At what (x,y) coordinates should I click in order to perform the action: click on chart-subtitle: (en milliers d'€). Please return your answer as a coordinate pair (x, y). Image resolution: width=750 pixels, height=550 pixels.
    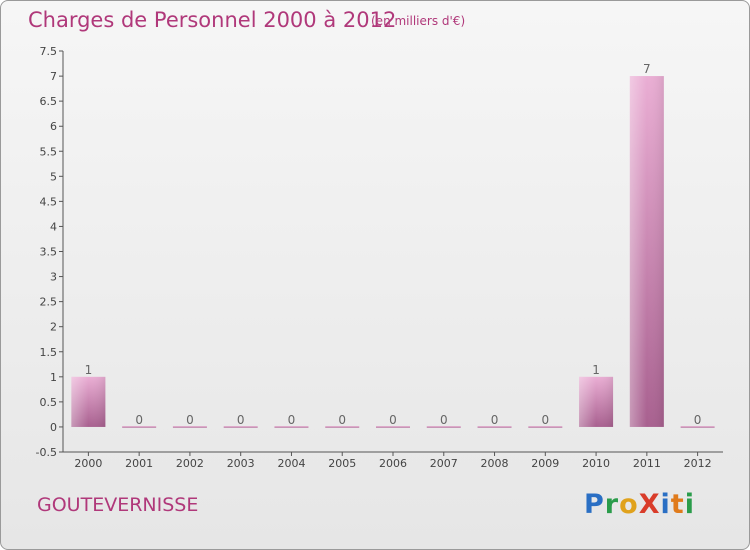
    Looking at the image, I should click on (418, 21).